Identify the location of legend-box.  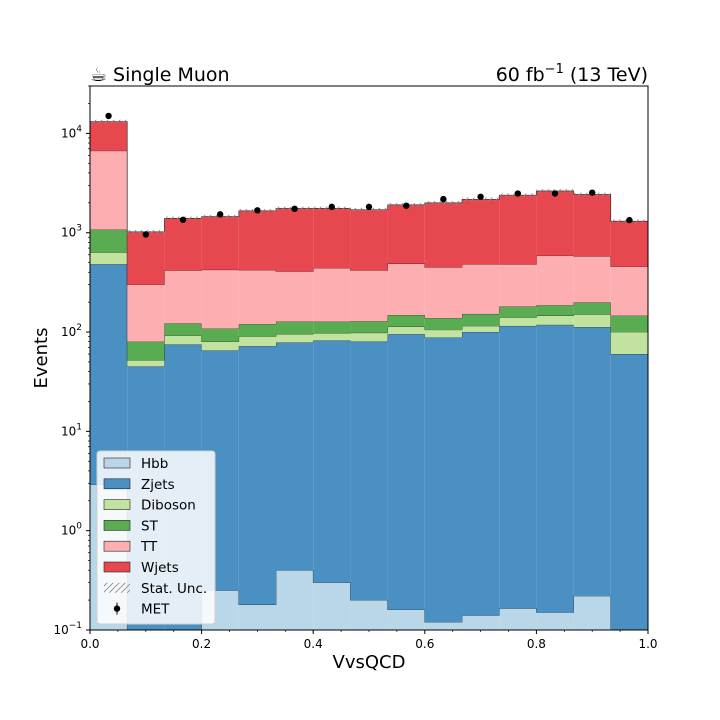
(156, 537).